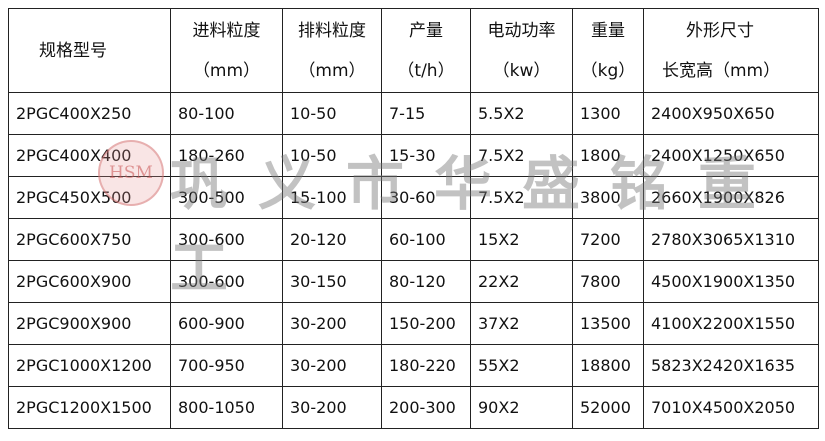  Describe the element at coordinates (226, 365) in the screenshot. I see `table-cell: 700-950` at that location.